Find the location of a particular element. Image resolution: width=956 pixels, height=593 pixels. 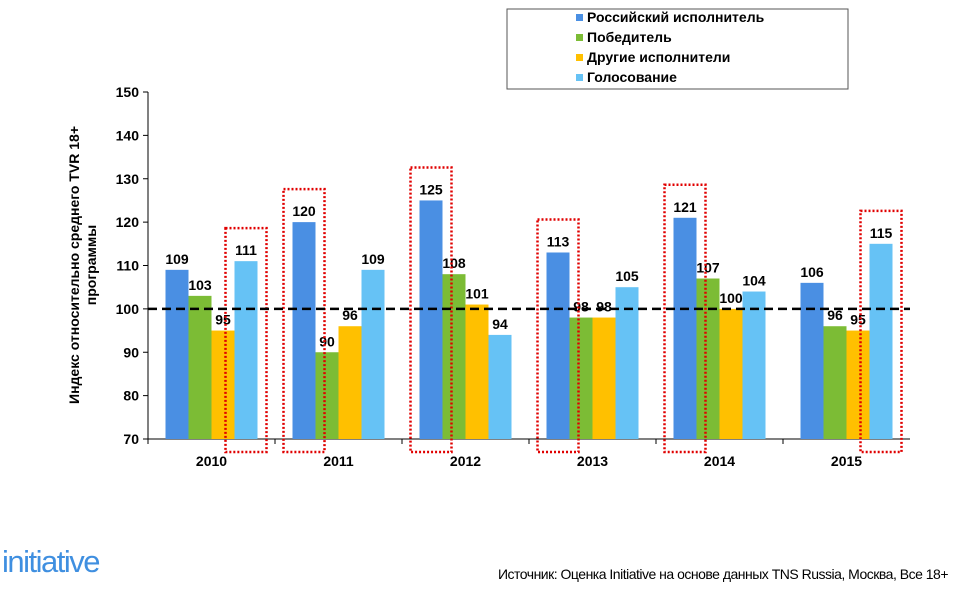

legend-label: Другие исполнители is located at coordinates (658, 57).